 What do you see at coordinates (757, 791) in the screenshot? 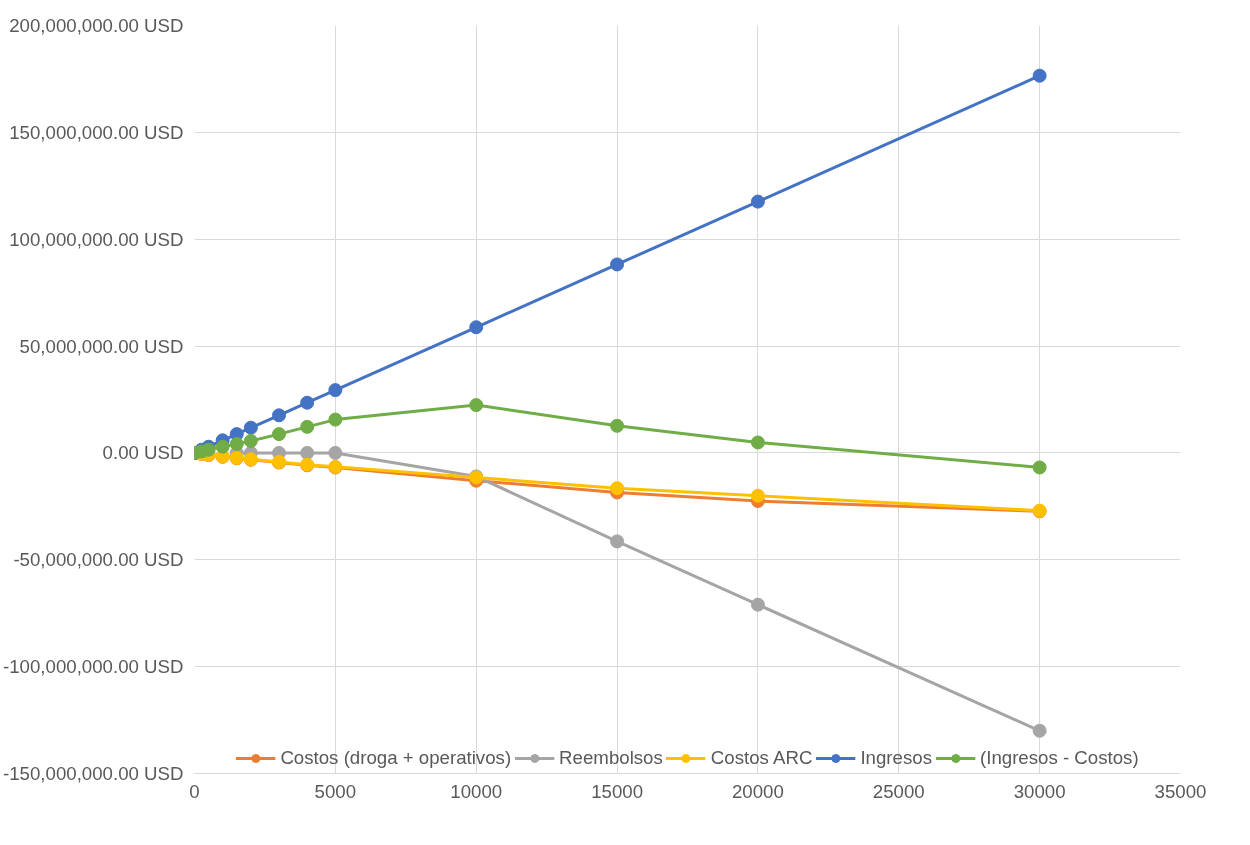
I see `x-tick-label: 20000` at bounding box center [757, 791].